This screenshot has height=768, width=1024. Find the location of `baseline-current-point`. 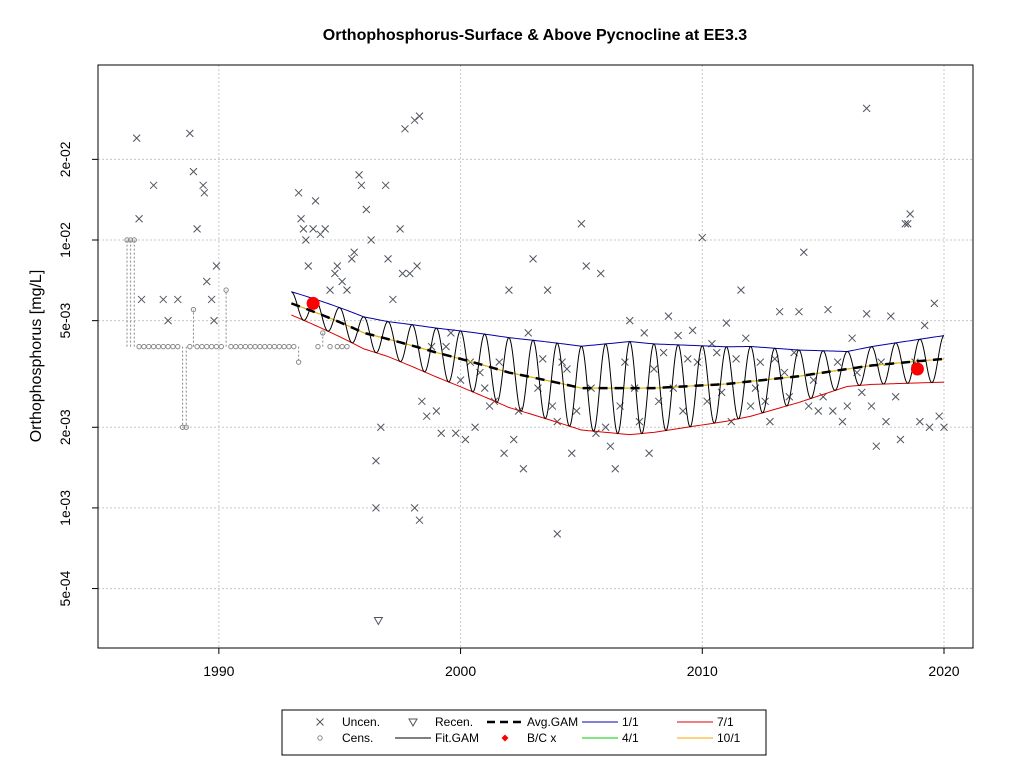

baseline-current-point is located at coordinates (917, 369).